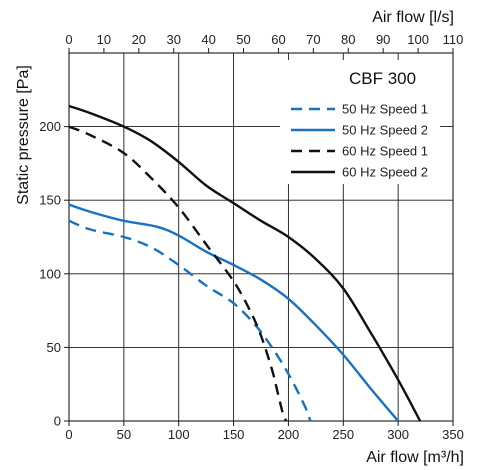 This screenshot has width=481, height=470. I want to click on x-tick-label: 100, so click(179, 434).